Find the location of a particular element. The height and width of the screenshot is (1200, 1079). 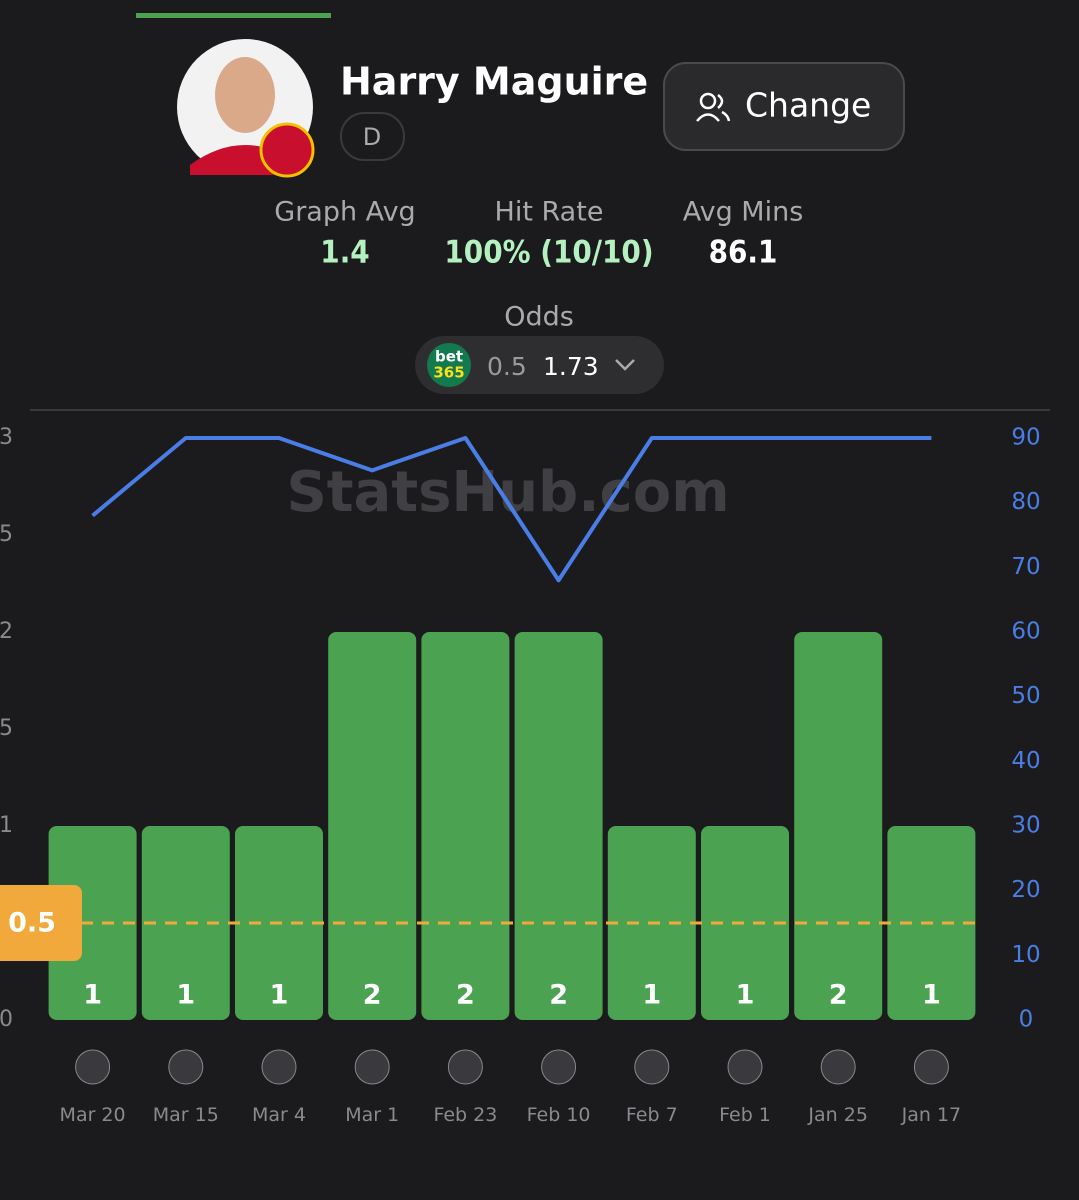

x-tick-label: Jan 17 is located at coordinates (931, 1115).